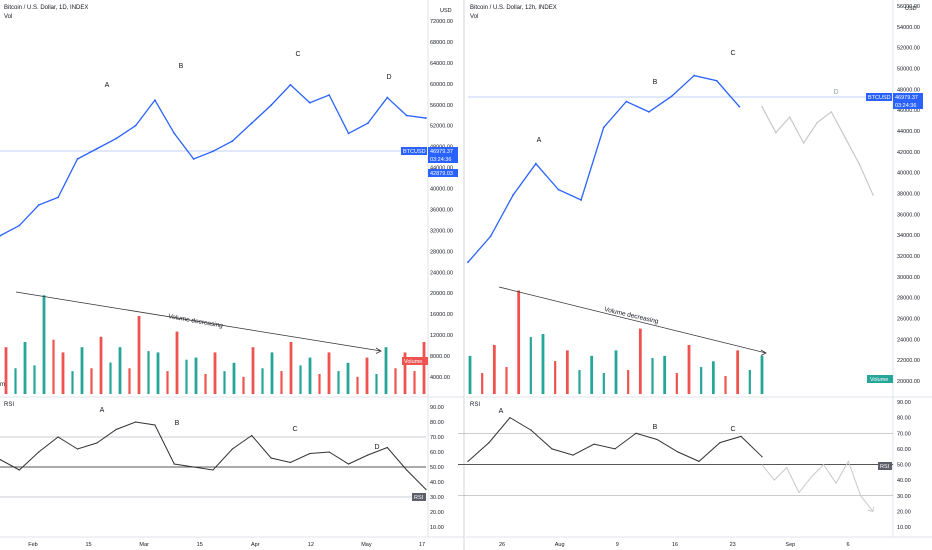 This screenshot has width=932, height=550. What do you see at coordinates (617, 545) in the screenshot?
I see `date-tick-label: 9` at bounding box center [617, 545].